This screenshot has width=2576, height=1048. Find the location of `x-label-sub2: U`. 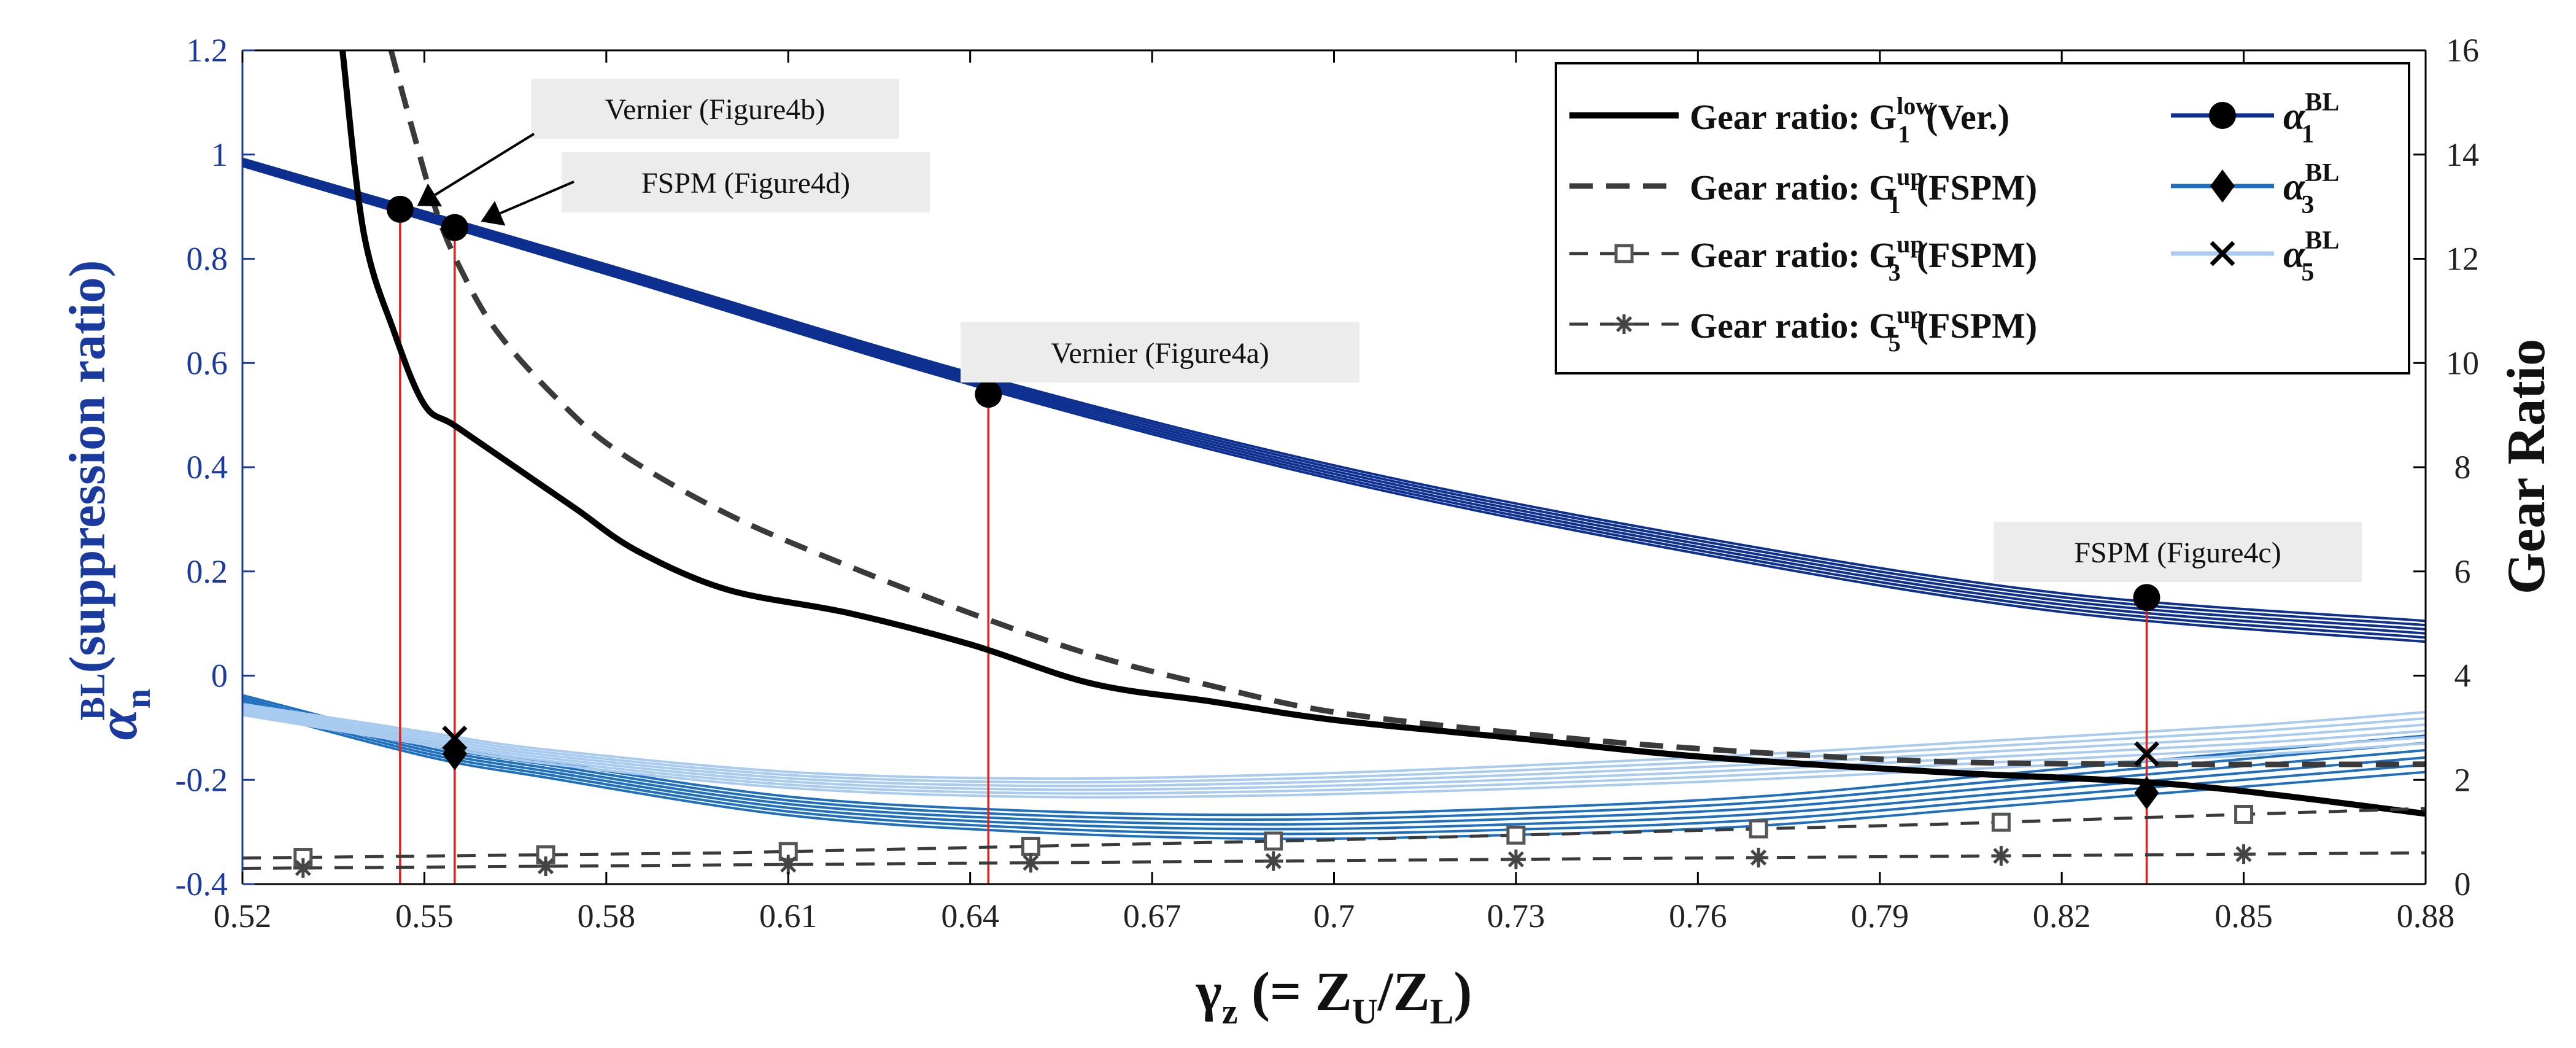

x-label-sub2: U is located at coordinates (1365, 1011).